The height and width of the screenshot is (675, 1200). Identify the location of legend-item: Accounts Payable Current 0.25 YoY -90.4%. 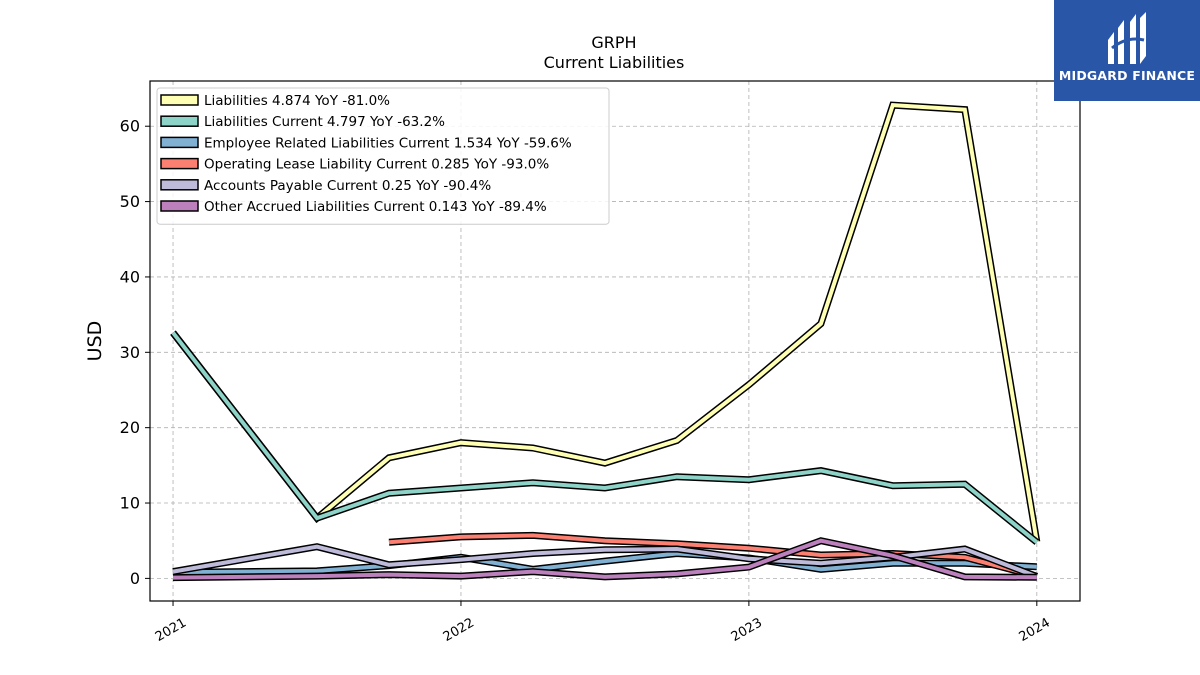
(325, 186).